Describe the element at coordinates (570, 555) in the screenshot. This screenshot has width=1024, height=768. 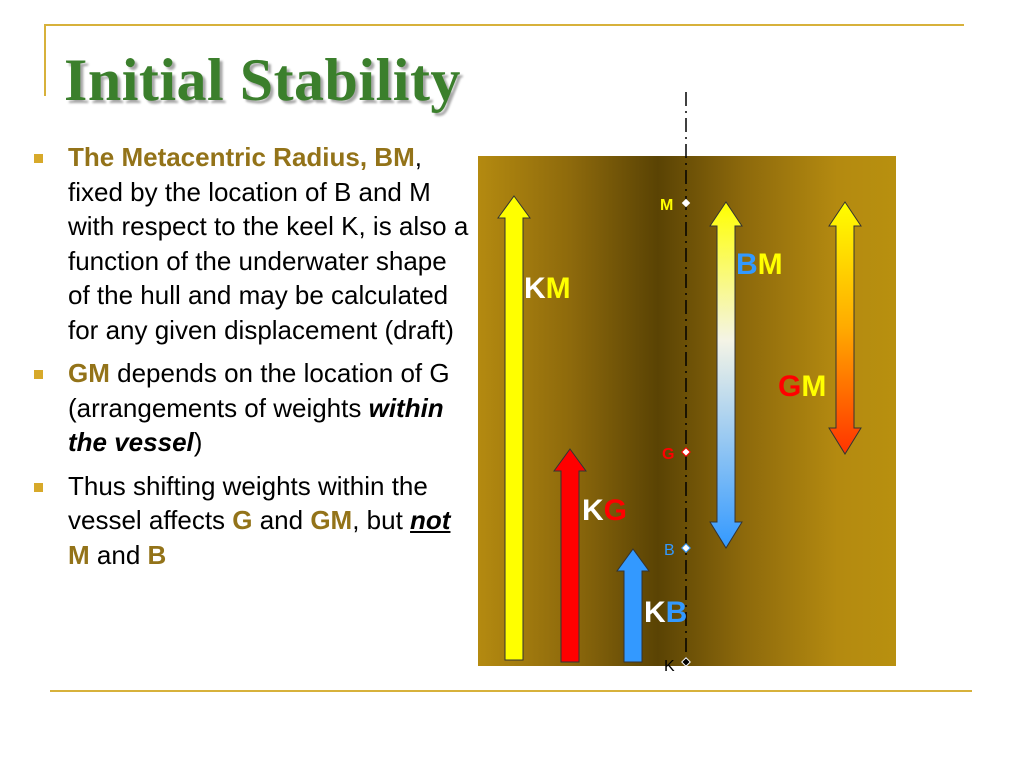
I see `kg-arrow` at that location.